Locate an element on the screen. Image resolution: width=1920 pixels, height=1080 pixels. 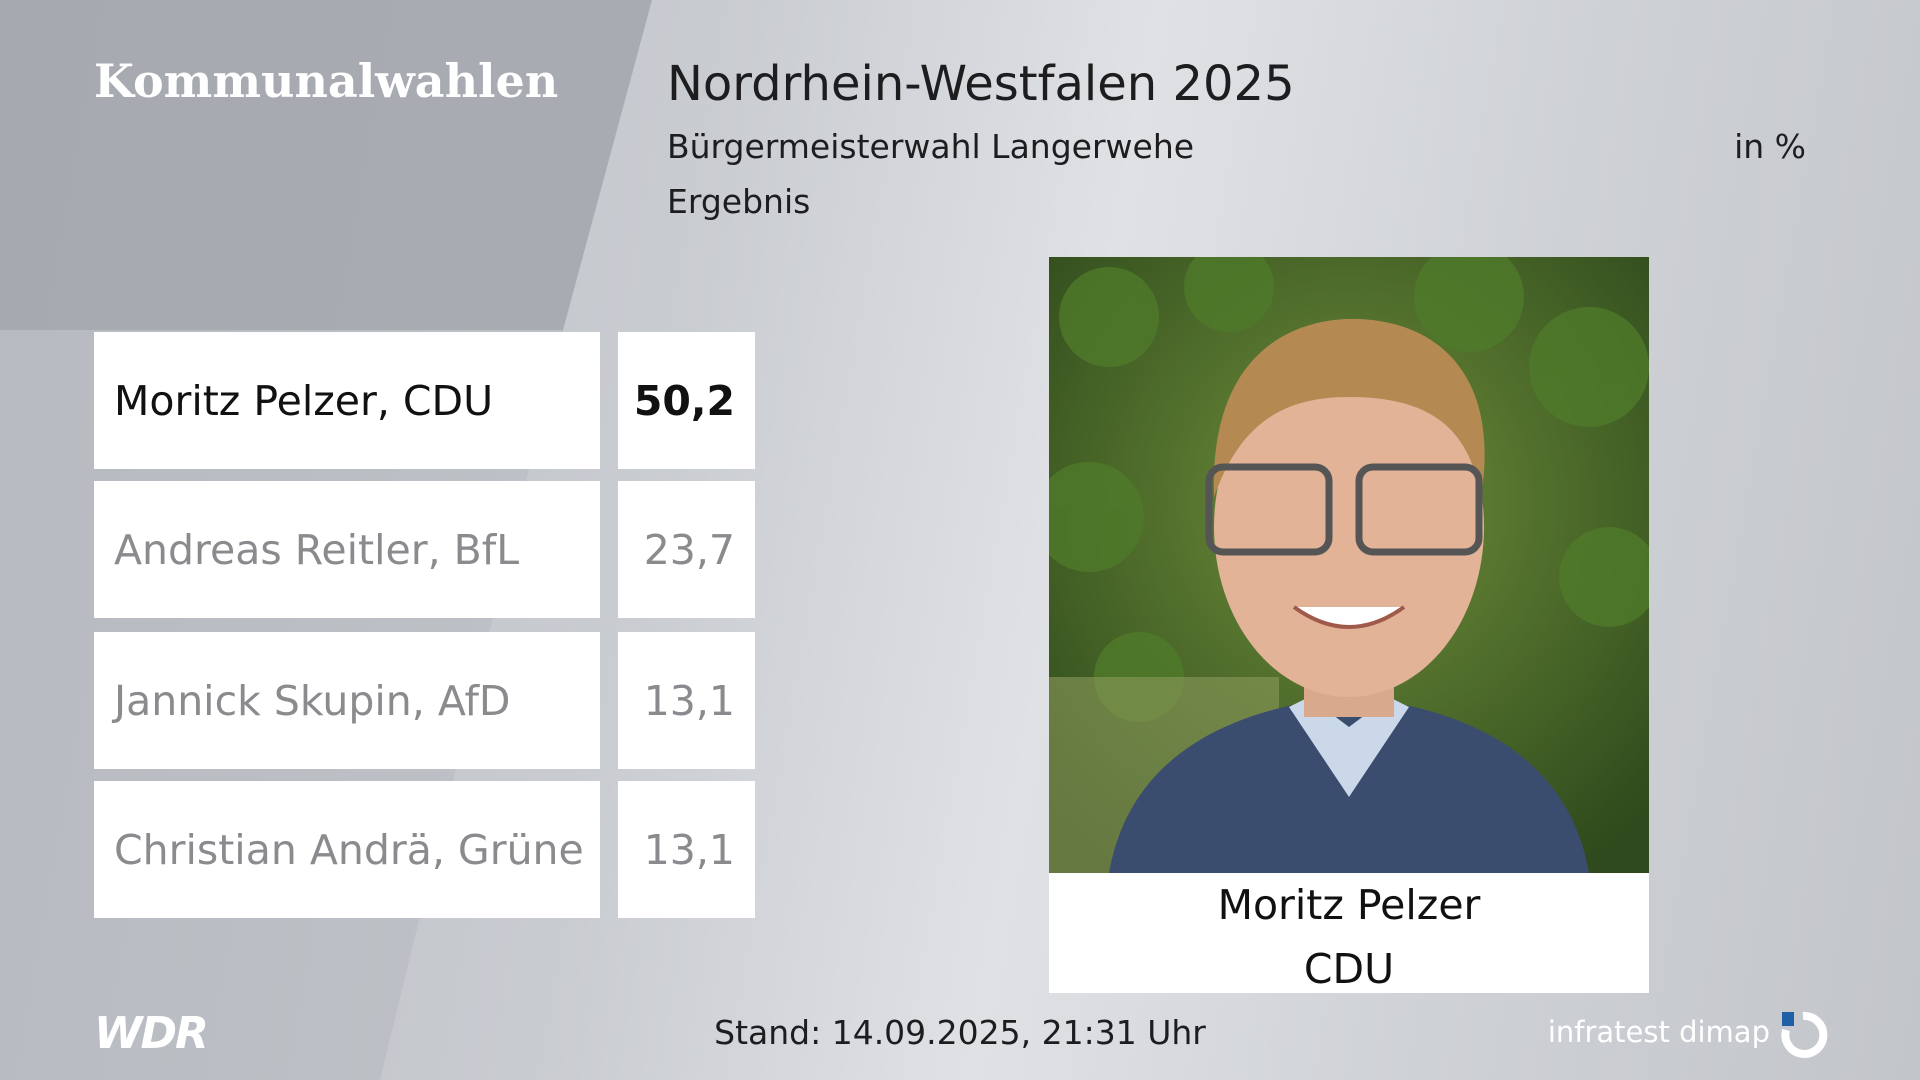
broadcaster-logo: WDR is located at coordinates (151, 1033).